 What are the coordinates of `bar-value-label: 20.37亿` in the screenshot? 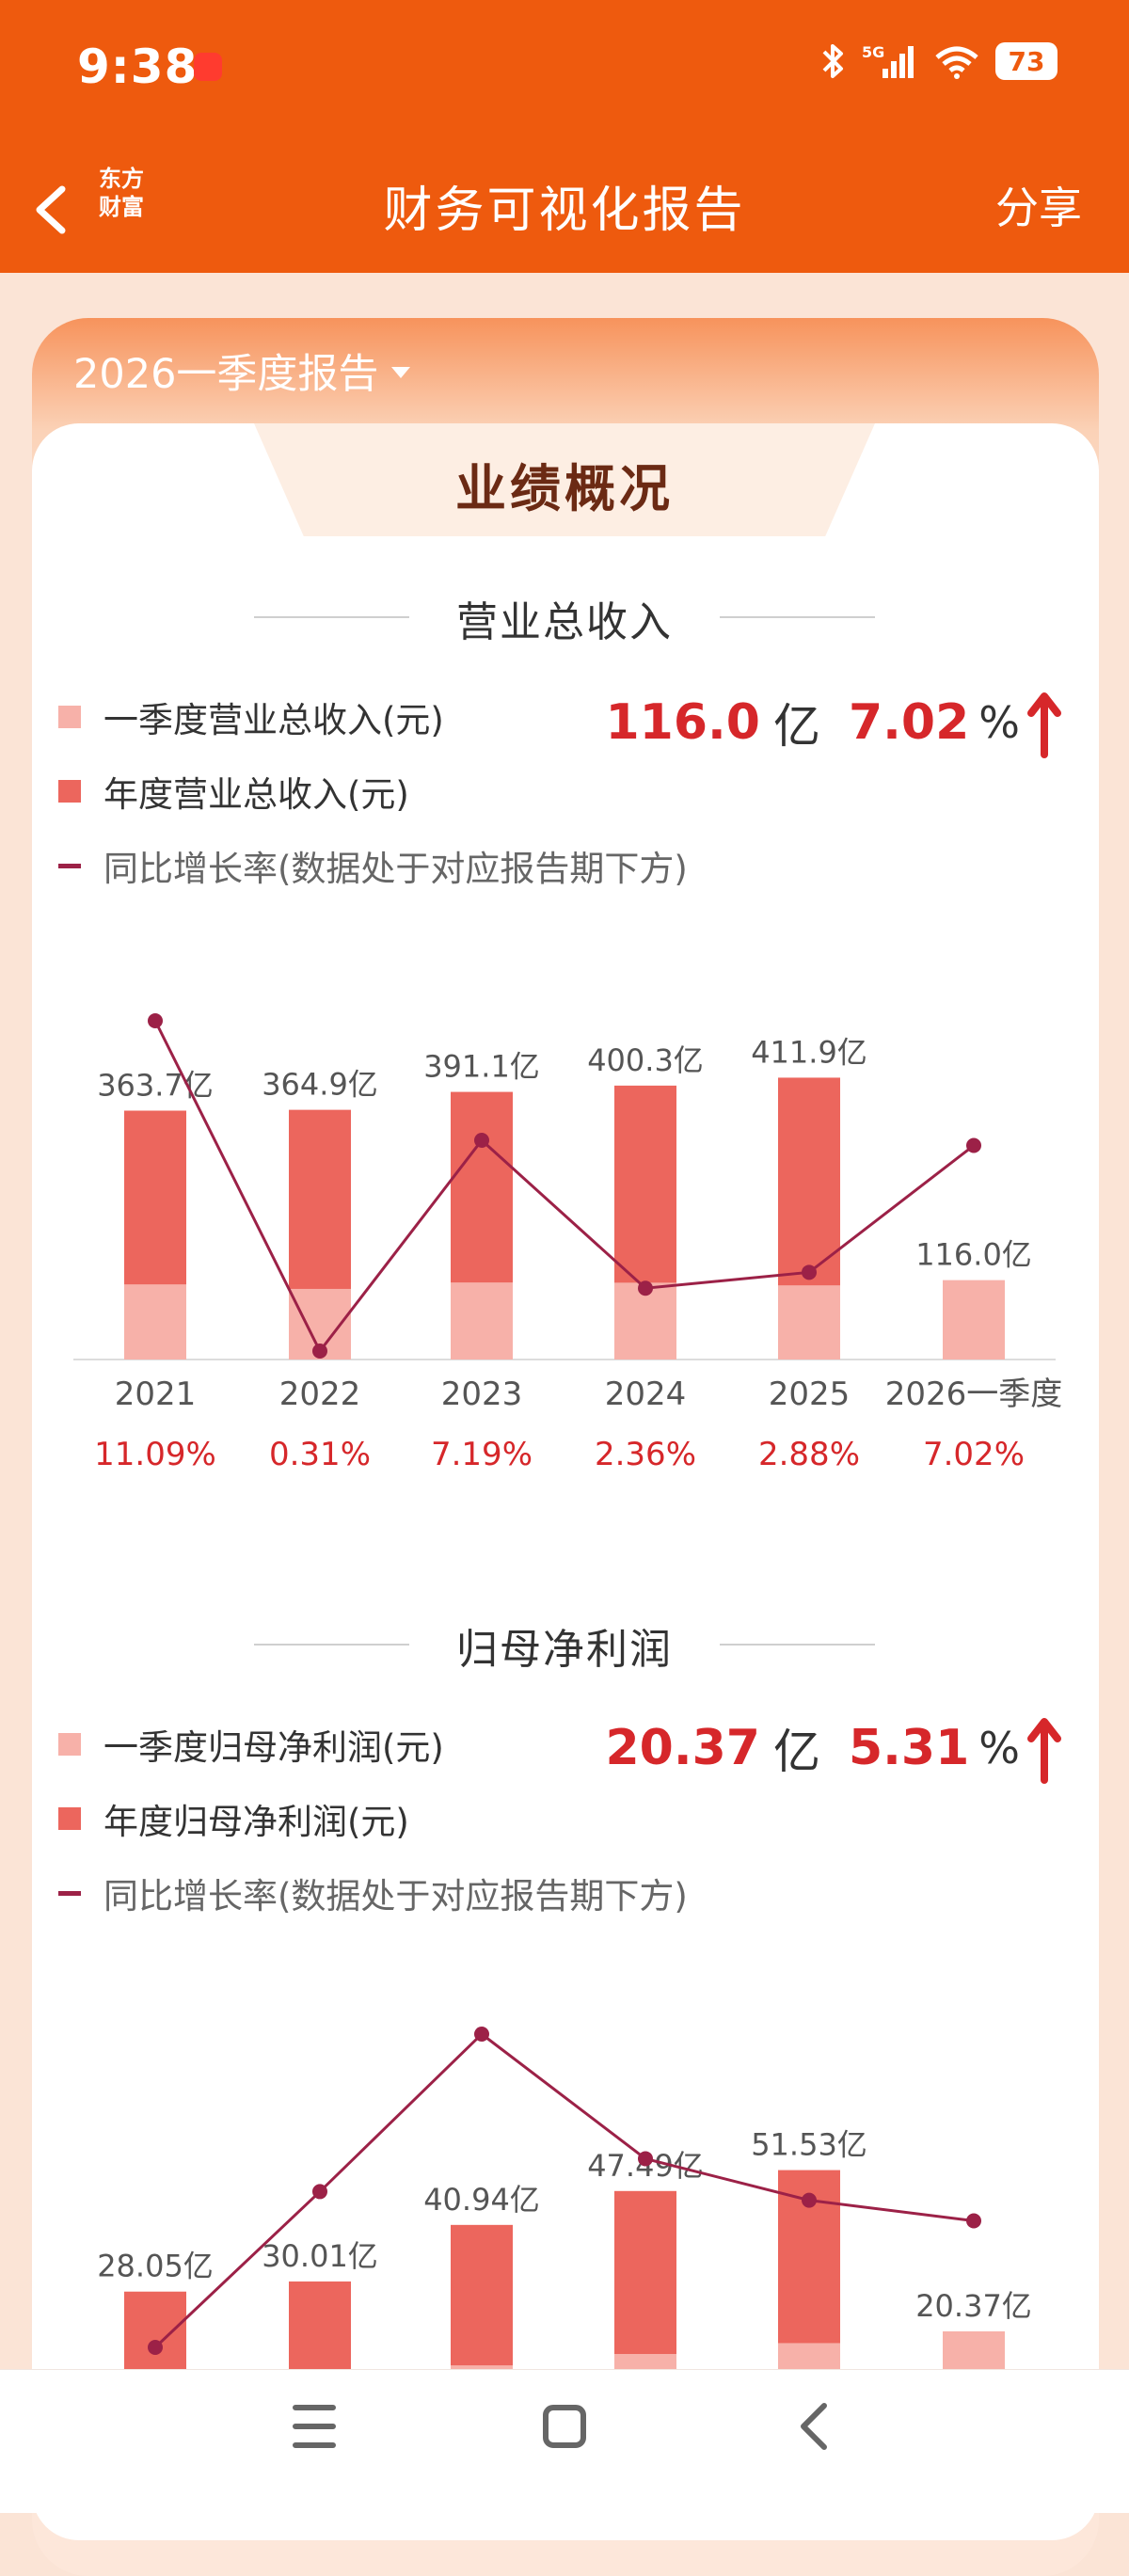 It's located at (973, 2306).